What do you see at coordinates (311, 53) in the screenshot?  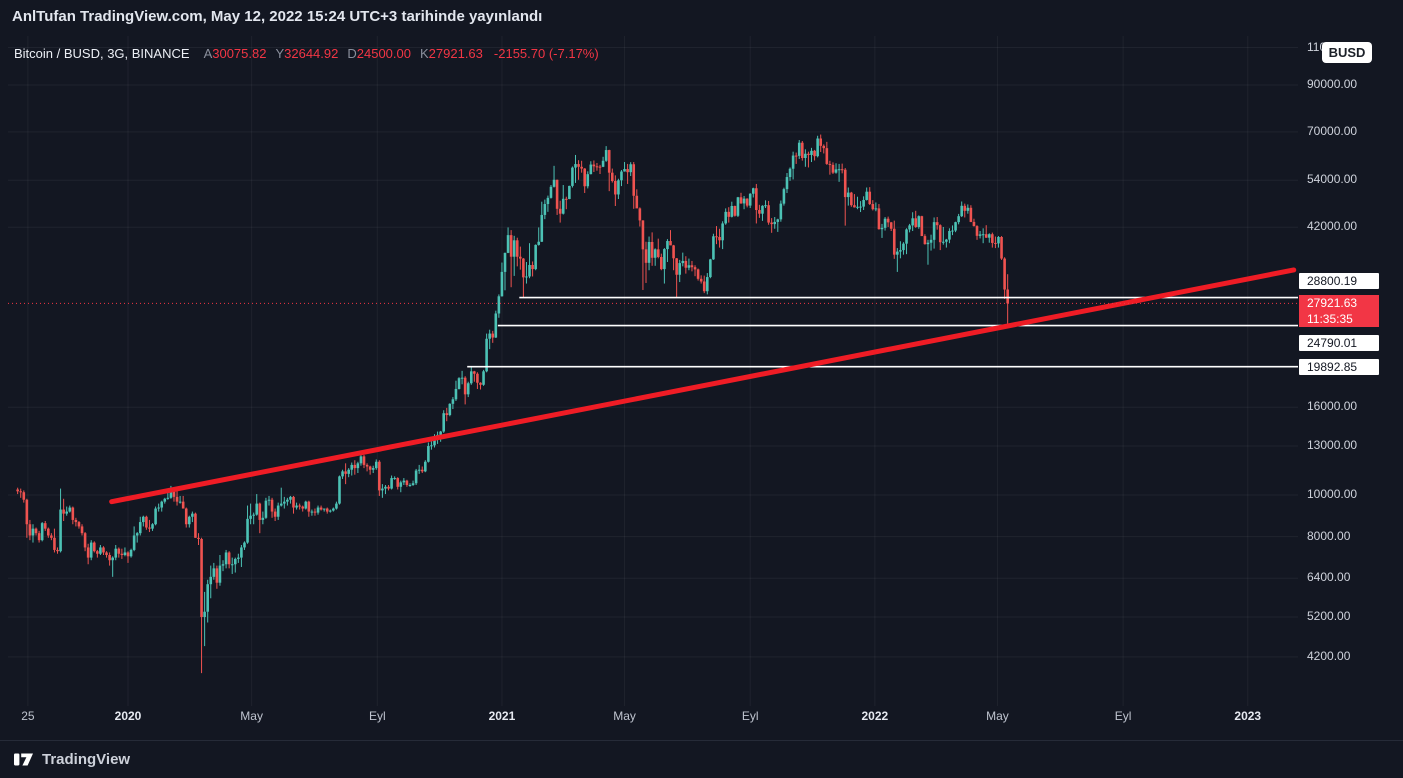 I see `high-value: 32644.92` at bounding box center [311, 53].